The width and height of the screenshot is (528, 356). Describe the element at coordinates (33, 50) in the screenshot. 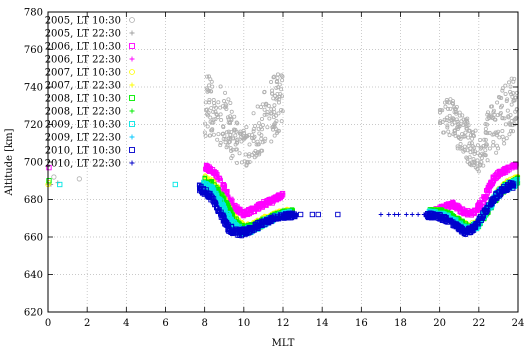

I see `y-tick-label: 760` at that location.